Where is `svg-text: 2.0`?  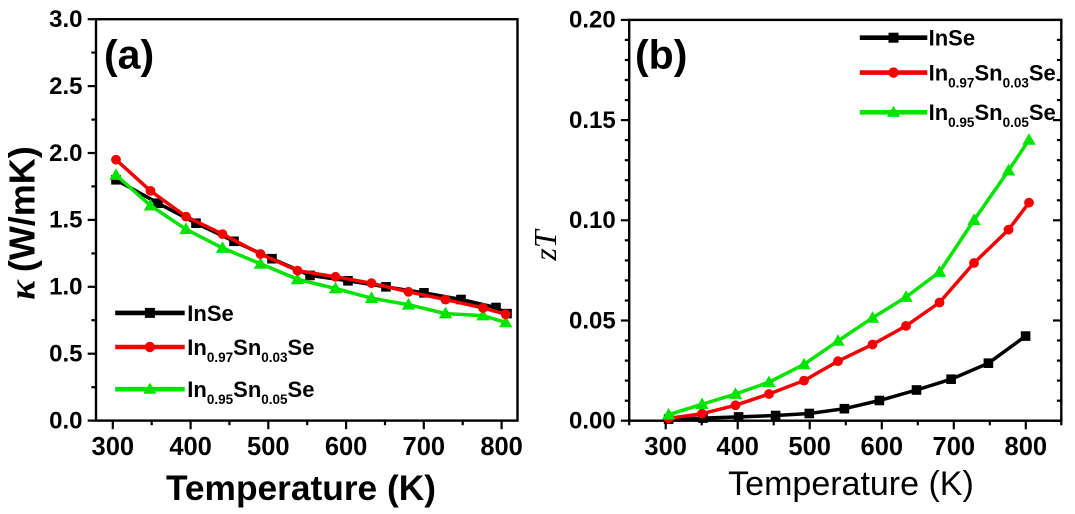 svg-text: 2.0 is located at coordinates (65, 153).